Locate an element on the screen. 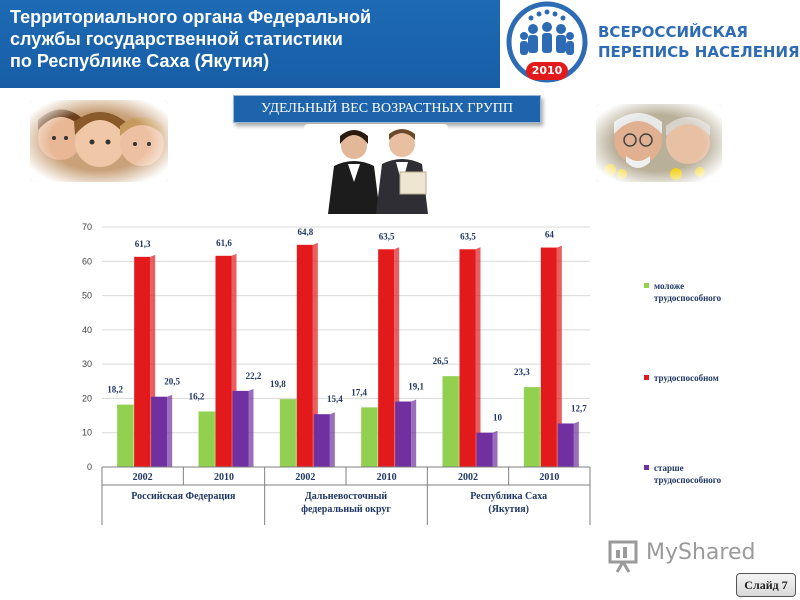 The image size is (800, 600). bar-value-label: 12,7 is located at coordinates (579, 408).